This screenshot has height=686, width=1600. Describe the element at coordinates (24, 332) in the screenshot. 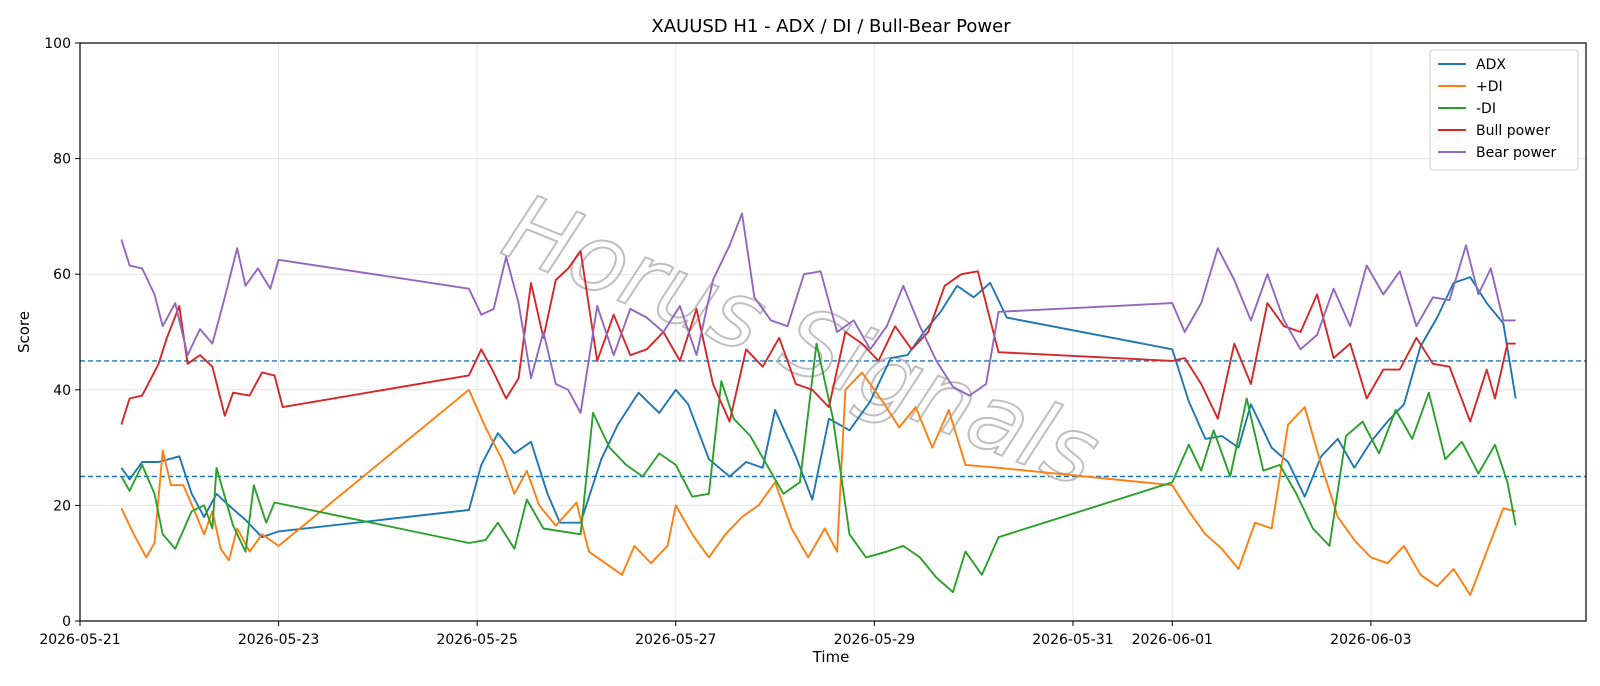

I see `y-axis-label: Score` at that location.